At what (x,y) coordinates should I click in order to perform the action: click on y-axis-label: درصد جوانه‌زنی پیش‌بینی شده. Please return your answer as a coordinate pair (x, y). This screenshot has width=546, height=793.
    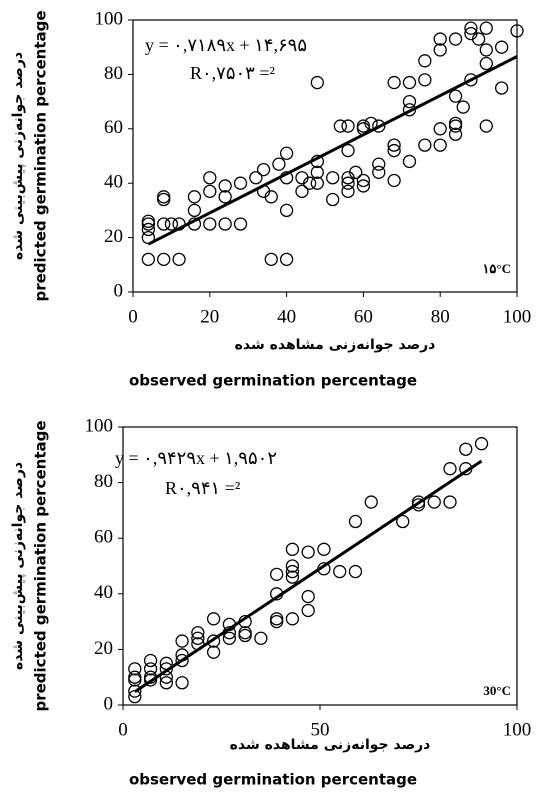
    Looking at the image, I should click on (18, 566).